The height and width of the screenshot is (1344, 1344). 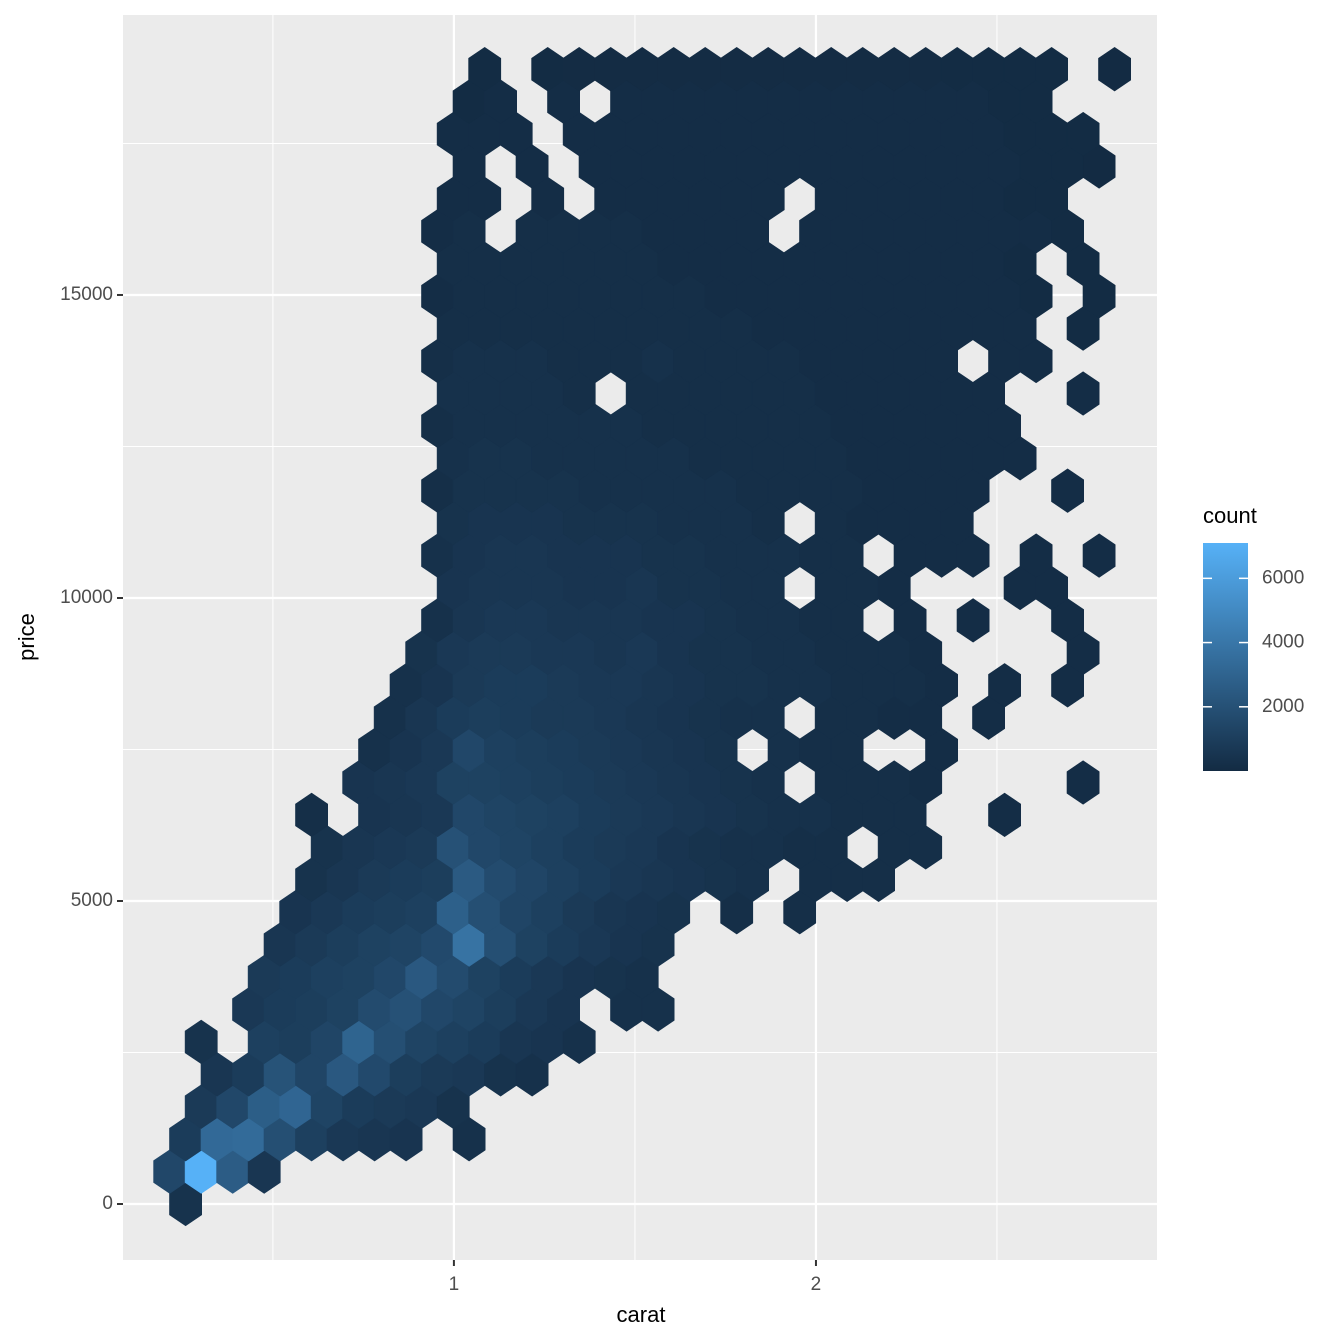 I want to click on colorbar-label: 4000, so click(x=1283, y=642).